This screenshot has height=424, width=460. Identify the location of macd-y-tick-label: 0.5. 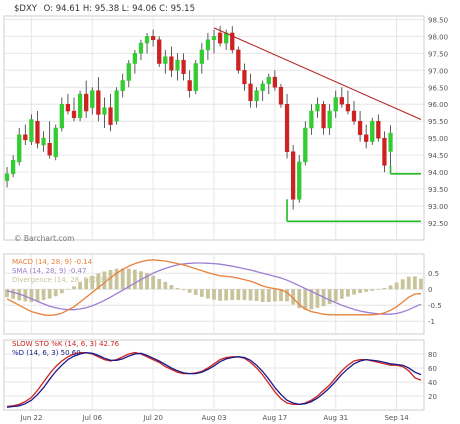
(433, 274).